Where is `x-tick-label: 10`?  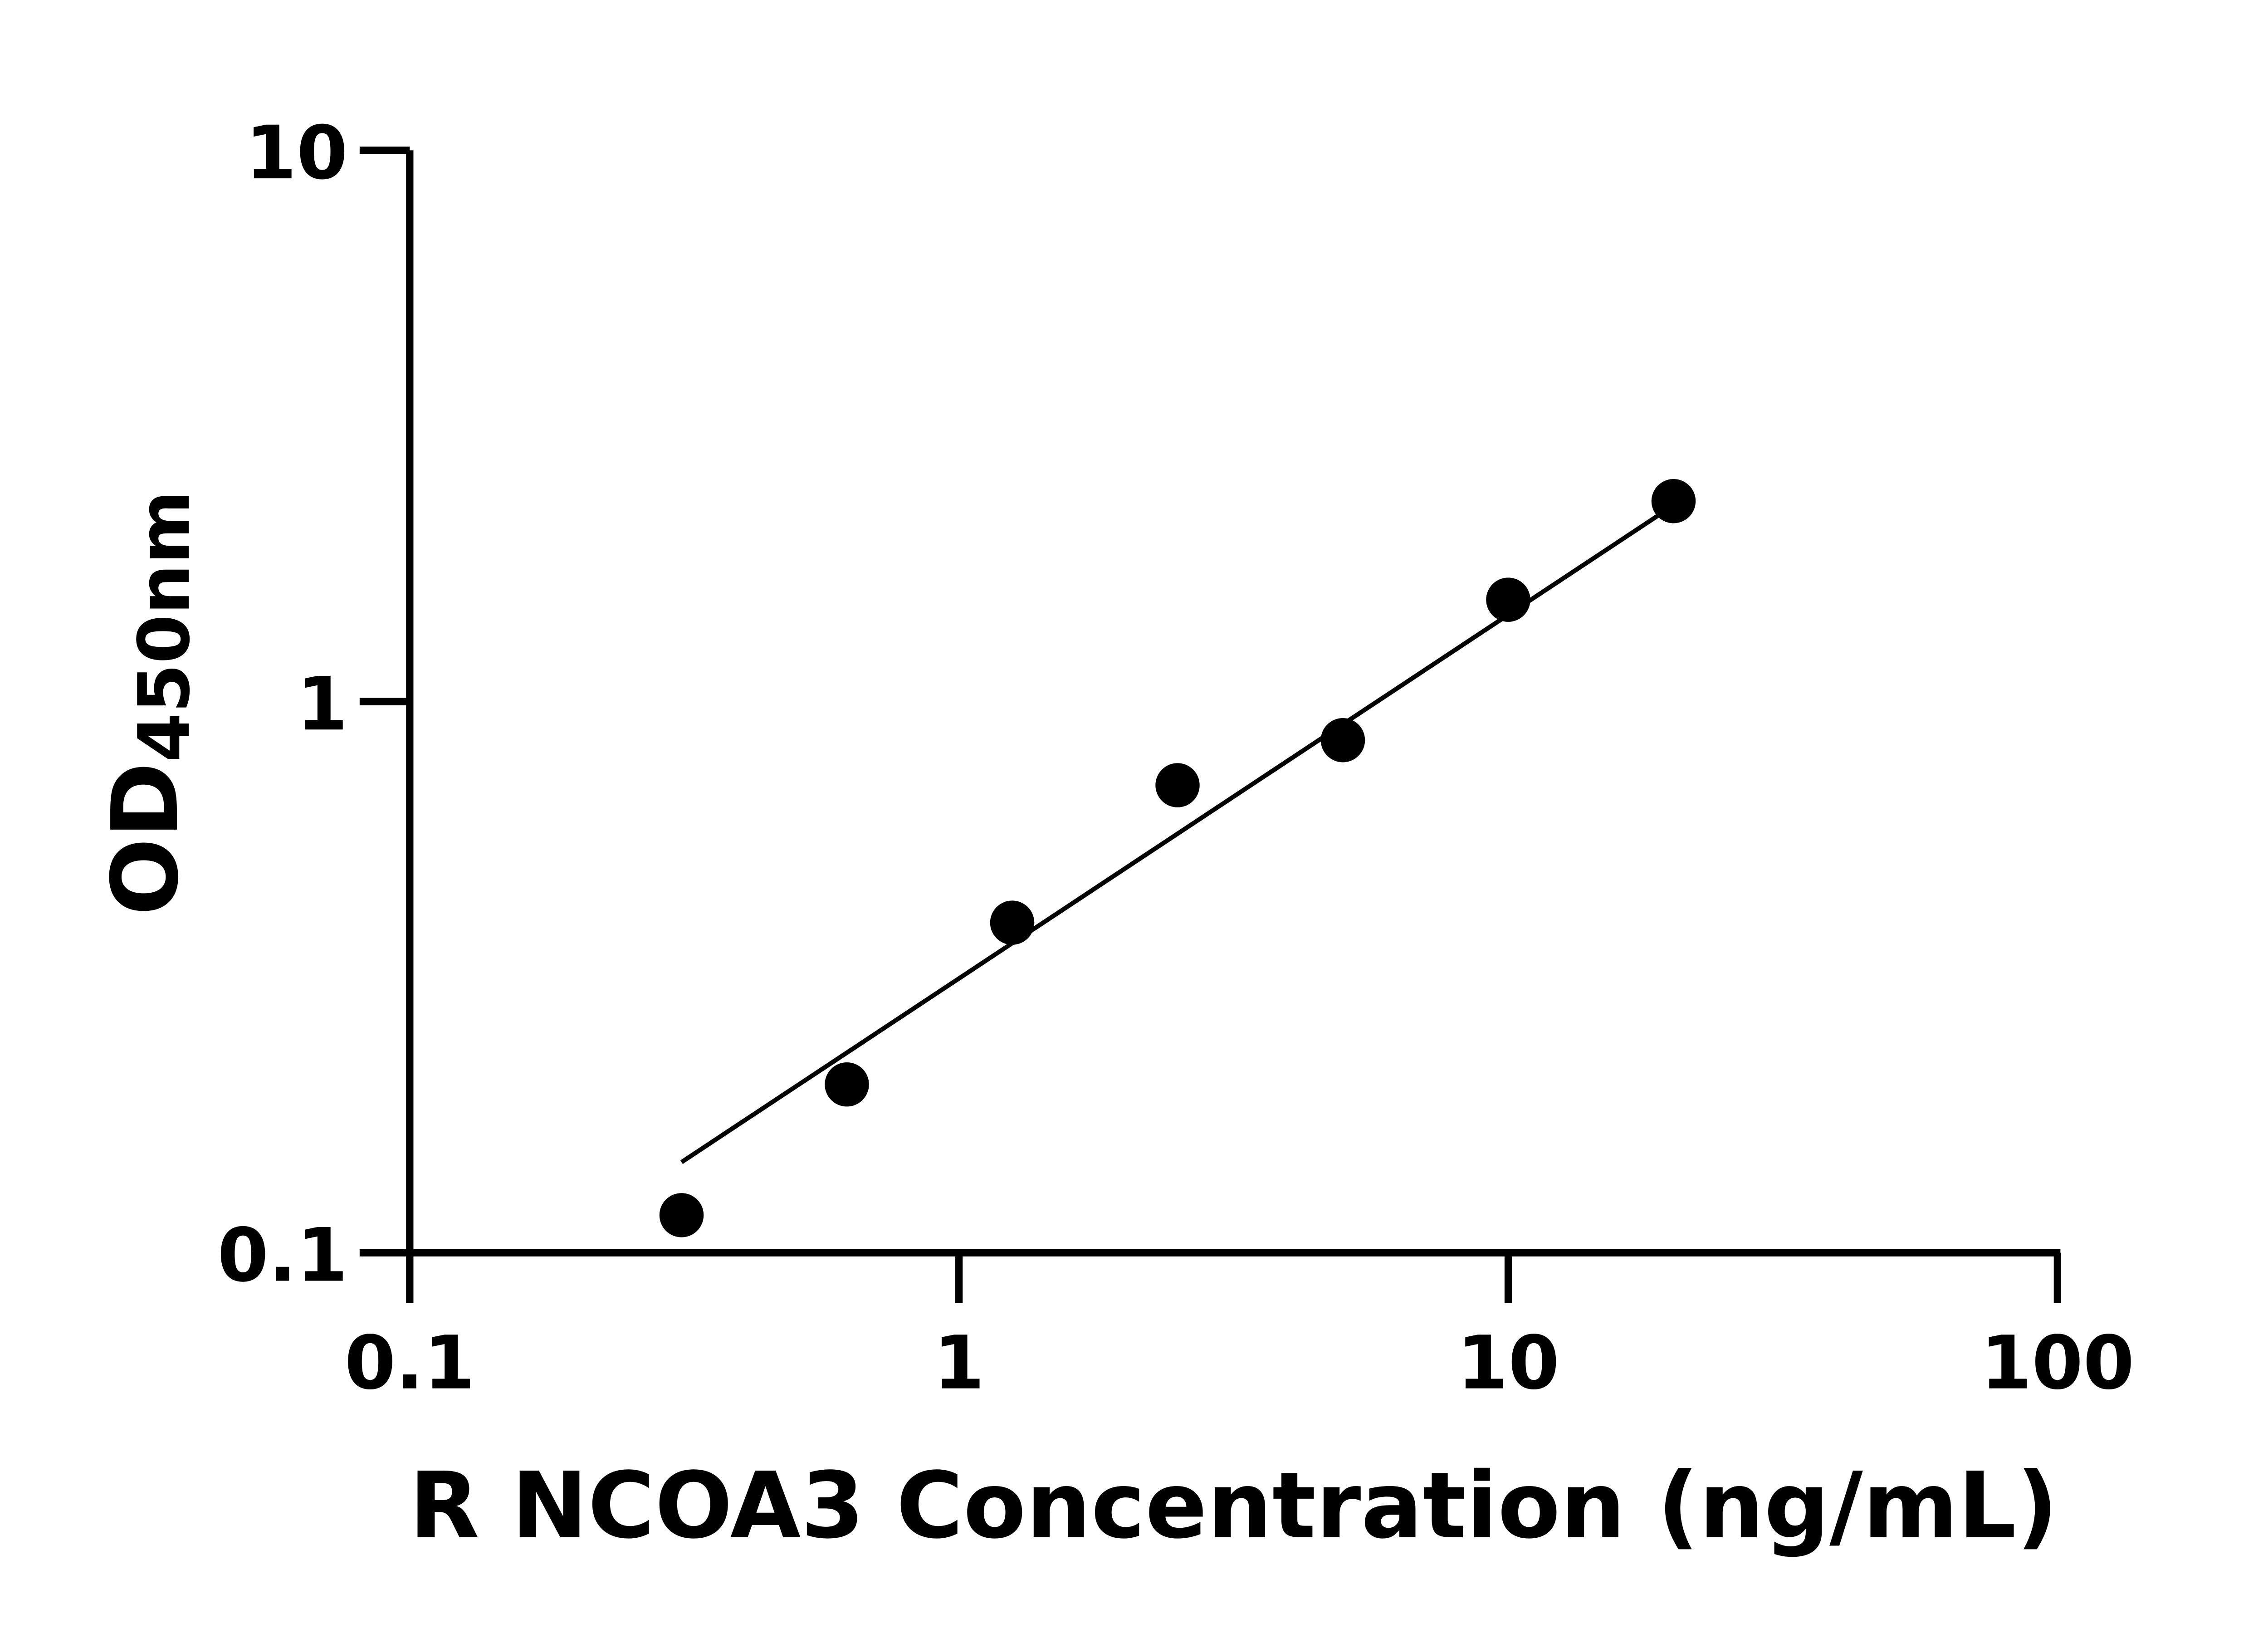 x-tick-label: 10 is located at coordinates (1508, 1363).